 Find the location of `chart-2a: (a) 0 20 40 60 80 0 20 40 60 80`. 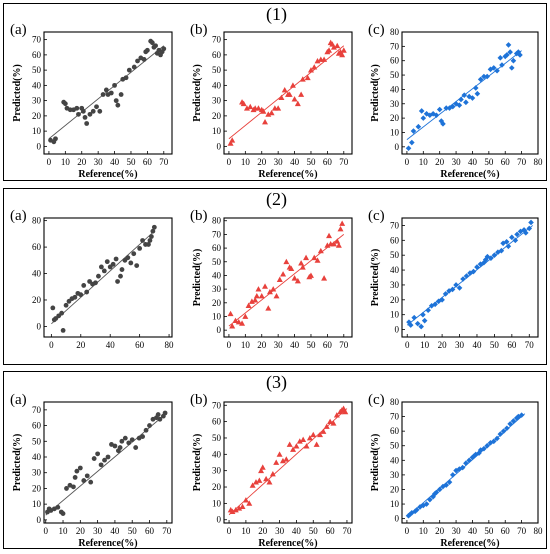

chart-2a: (a) 0 20 40 60 80 0 20 40 60 80 is located at coordinates (92, 279).